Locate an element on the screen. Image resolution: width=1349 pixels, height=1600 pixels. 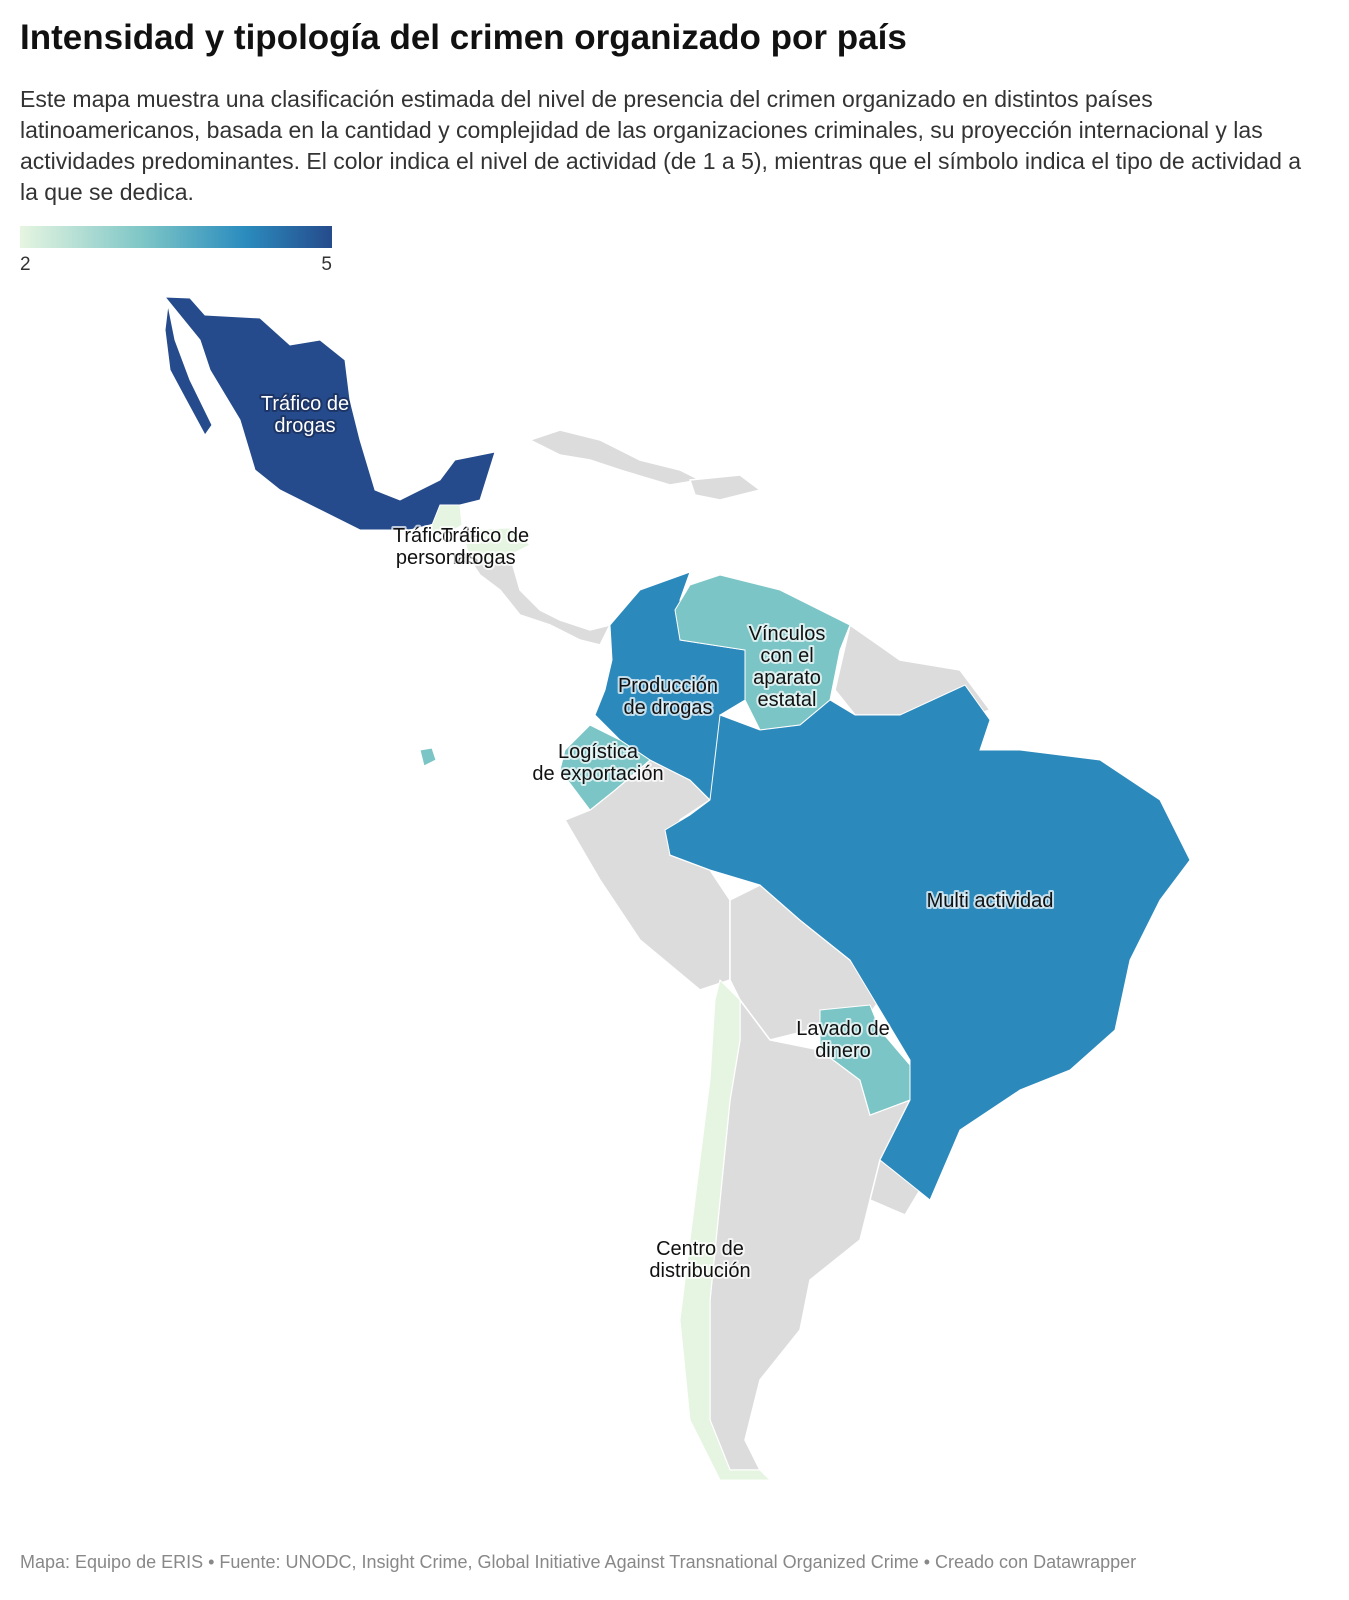
region-label: de drogas is located at coordinates (668, 708).